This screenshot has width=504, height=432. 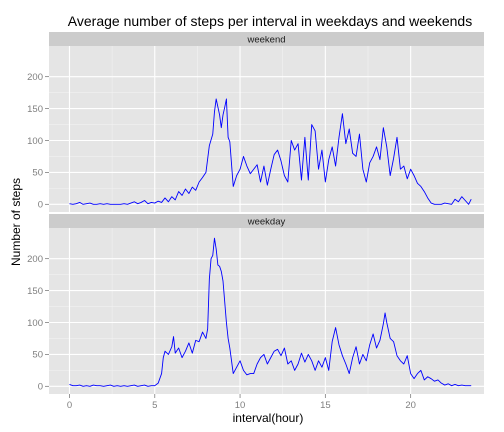 I want to click on x-tick-label: 0, so click(x=69, y=405).